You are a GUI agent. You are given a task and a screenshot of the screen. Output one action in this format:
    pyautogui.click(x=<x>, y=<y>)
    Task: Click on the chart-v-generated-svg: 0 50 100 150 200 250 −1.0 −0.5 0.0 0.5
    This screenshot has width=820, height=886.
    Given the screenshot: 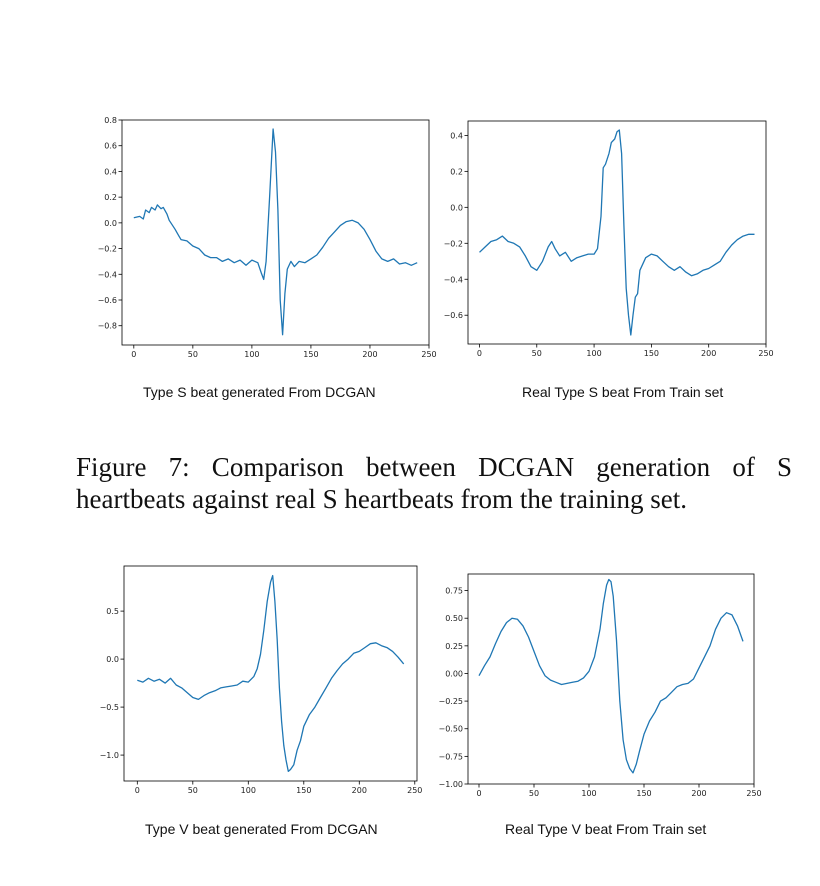 What is the action you would take?
    pyautogui.click(x=261, y=680)
    